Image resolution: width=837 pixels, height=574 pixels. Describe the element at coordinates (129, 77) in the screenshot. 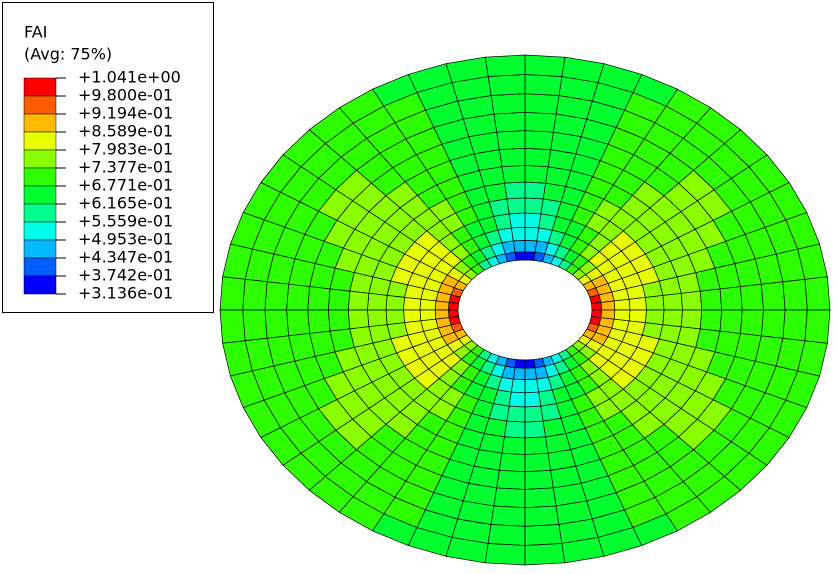

I see `legend-label: +1.041e+00` at that location.